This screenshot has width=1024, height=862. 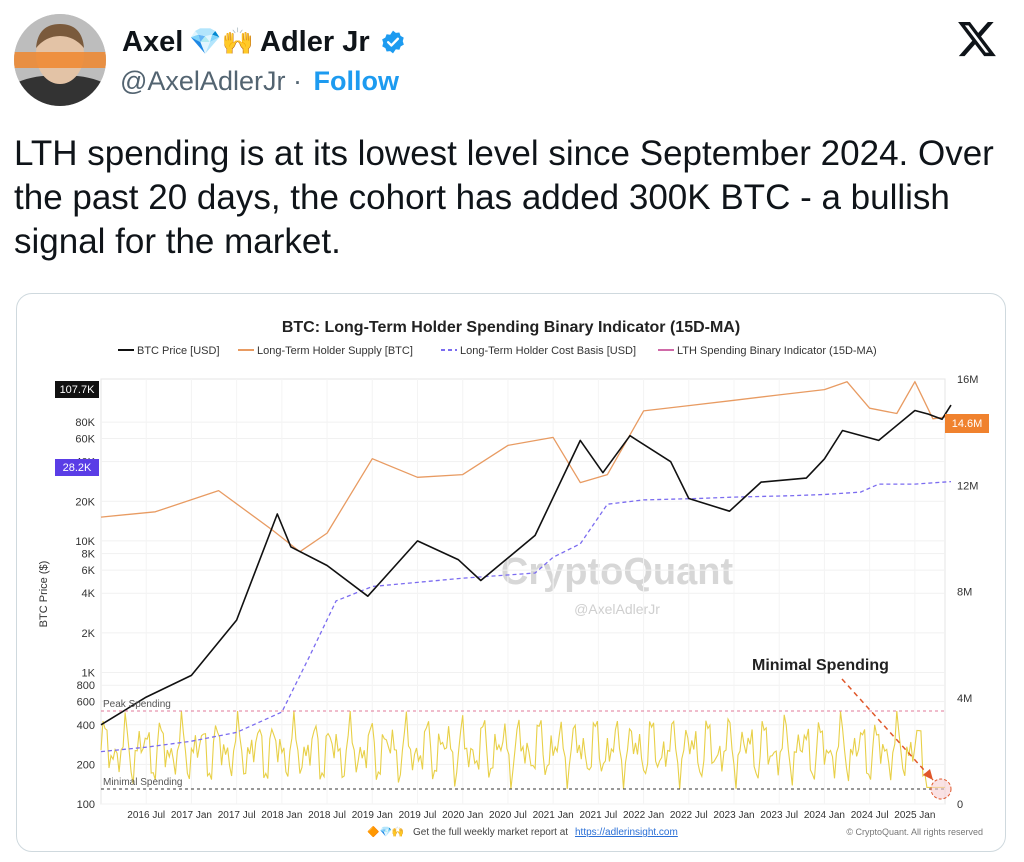 I want to click on footer-link: https://adlerinsight.com, so click(x=626, y=832).